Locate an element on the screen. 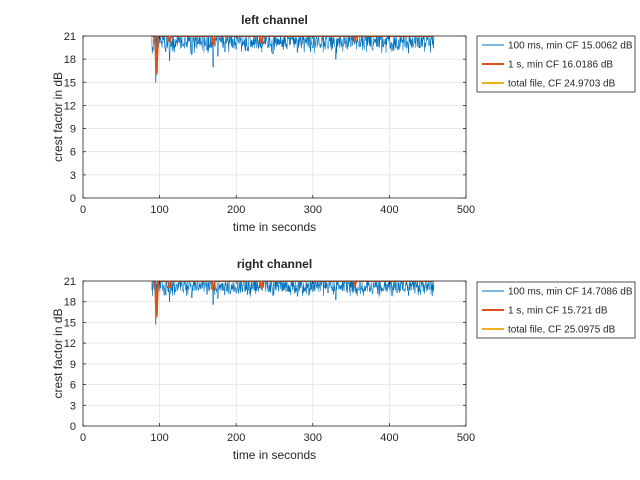 The width and height of the screenshot is (640, 480). legend-entry-label: total file, CF 24.9703 dB is located at coordinates (562, 84).